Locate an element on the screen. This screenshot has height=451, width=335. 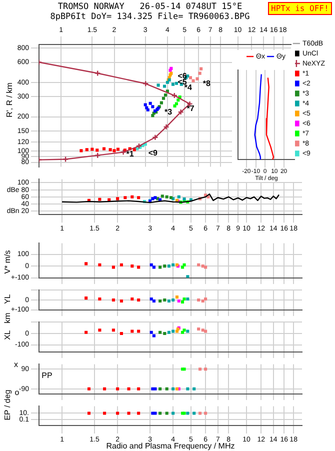
y-axis-title: R', R / km is located at coordinates (9, 100).